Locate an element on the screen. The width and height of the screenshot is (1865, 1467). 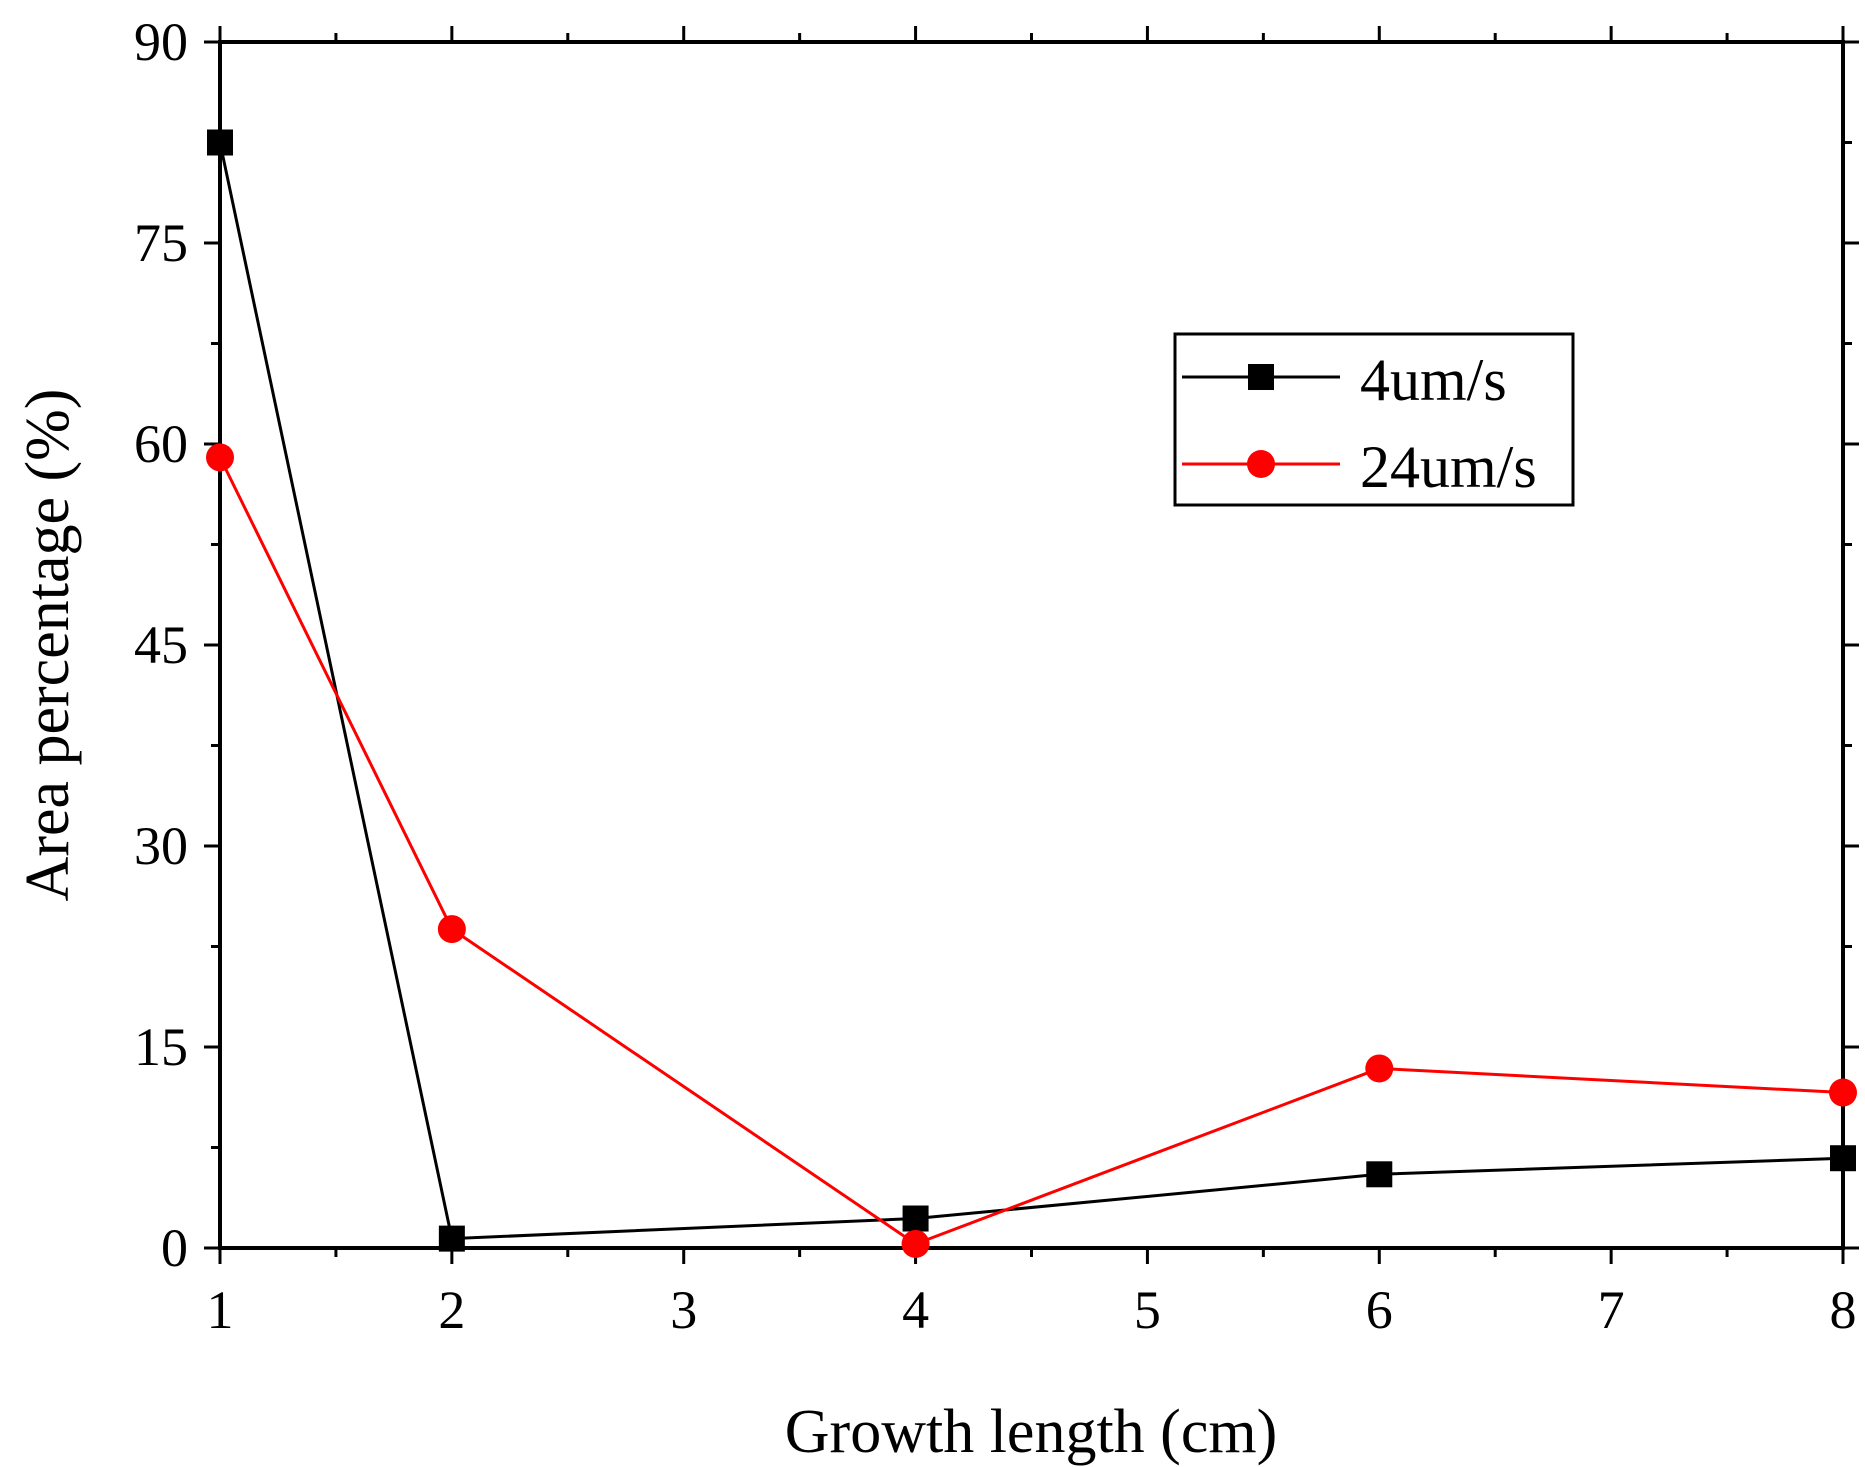
x-tick-label: 8 is located at coordinates (1843, 1310).